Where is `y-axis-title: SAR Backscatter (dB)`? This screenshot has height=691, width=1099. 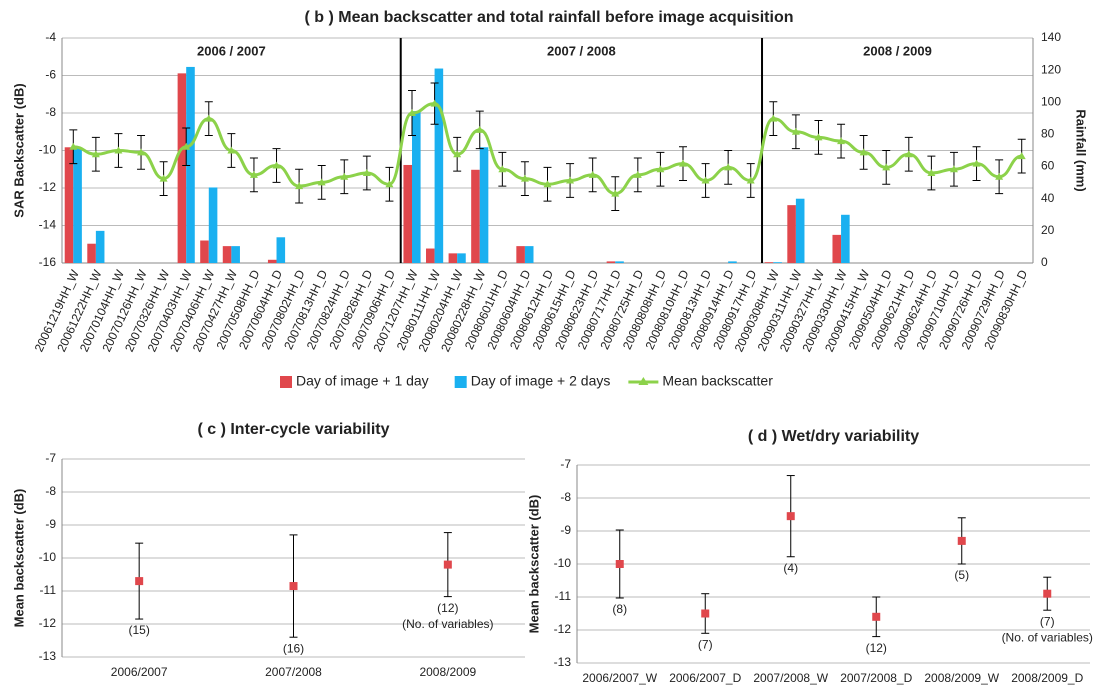 y-axis-title: SAR Backscatter (dB) is located at coordinates (18, 150).